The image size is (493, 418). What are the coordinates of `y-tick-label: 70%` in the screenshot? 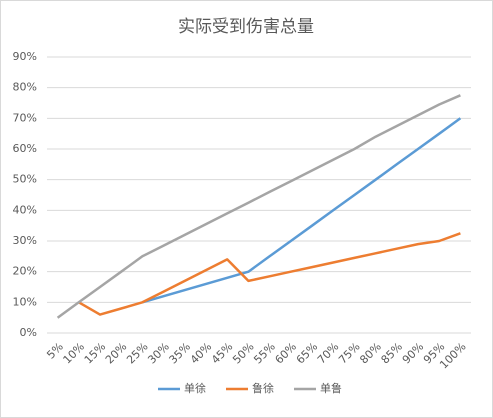 It's located at (25, 117).